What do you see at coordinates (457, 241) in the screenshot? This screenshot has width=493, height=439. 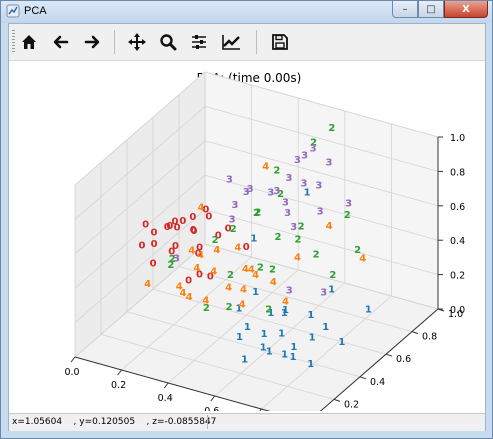 I see `z-tick-label: 0.4` at bounding box center [457, 241].